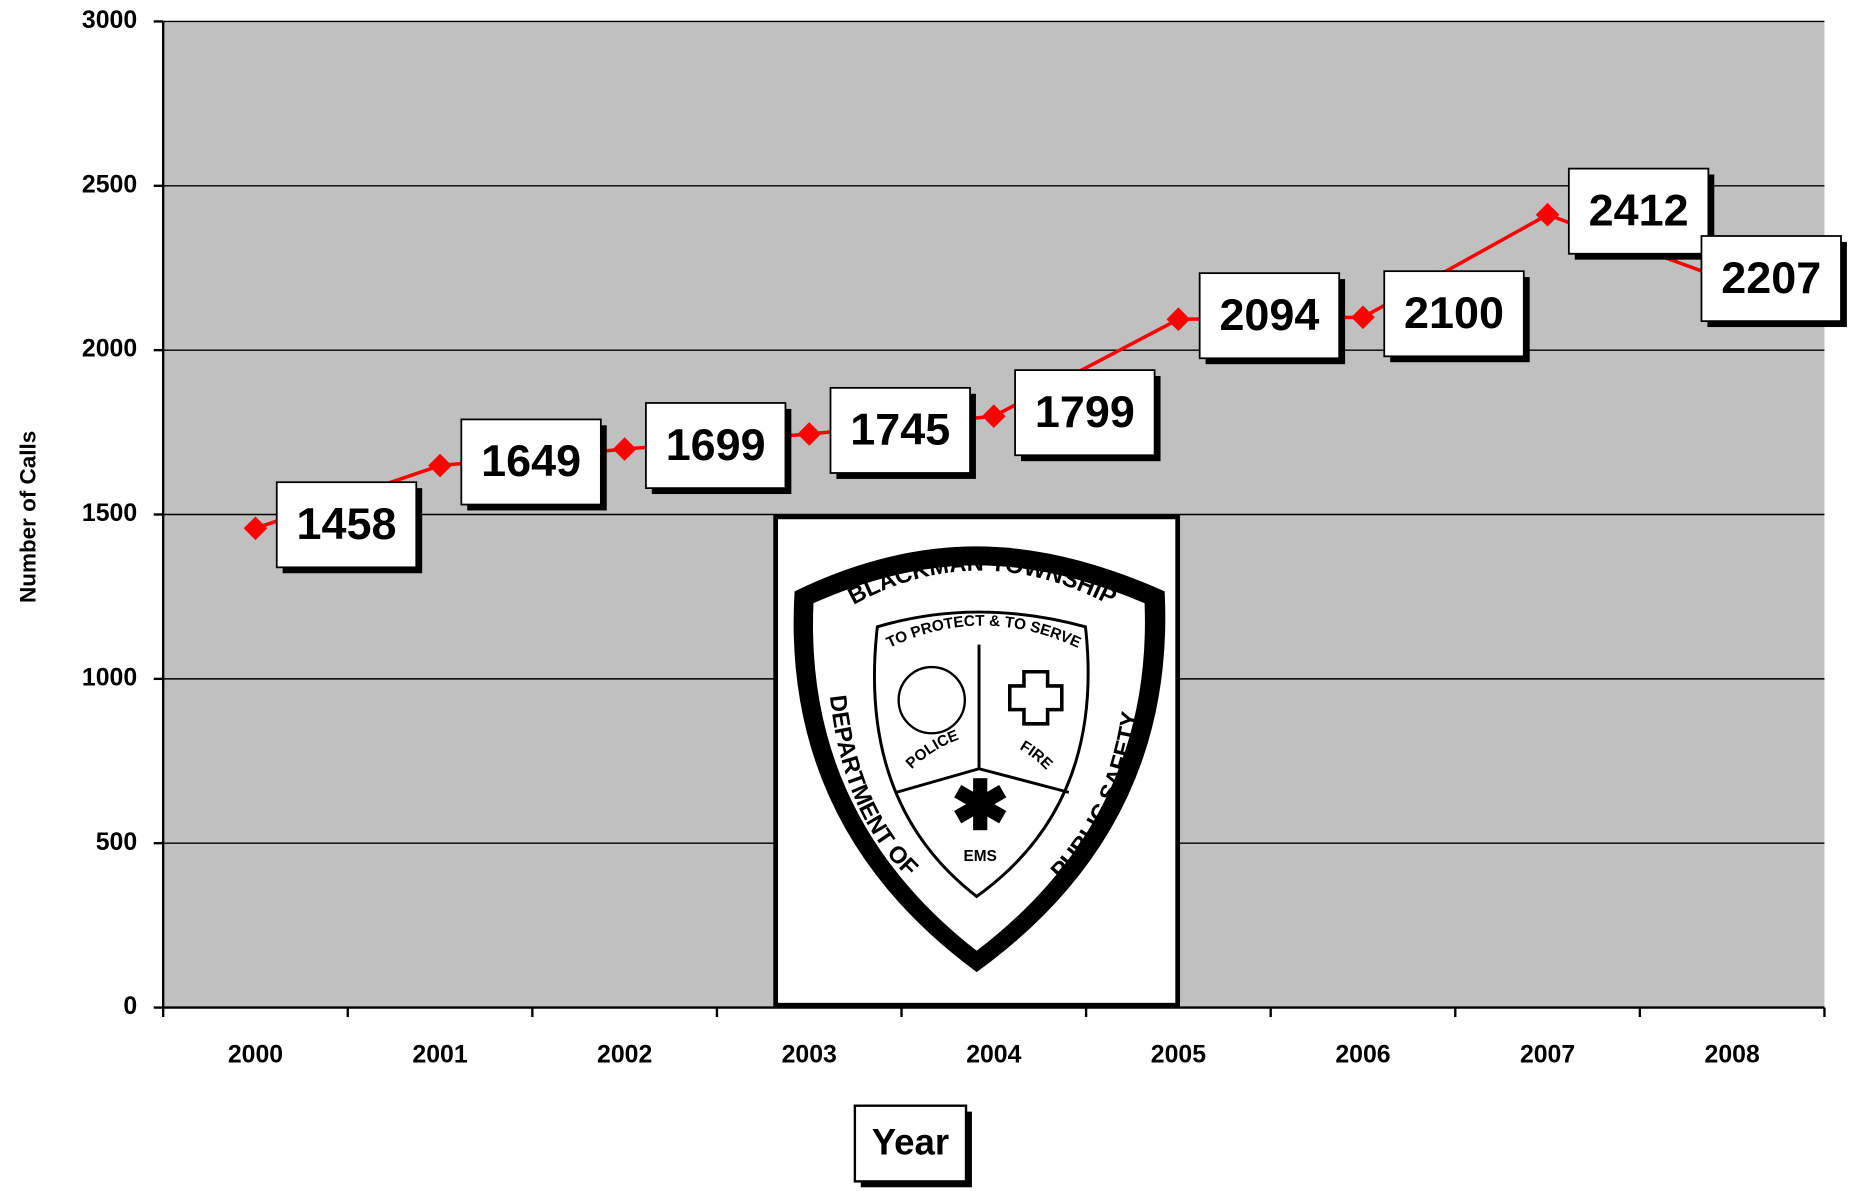  I want to click on data-label: 1458, so click(347, 523).